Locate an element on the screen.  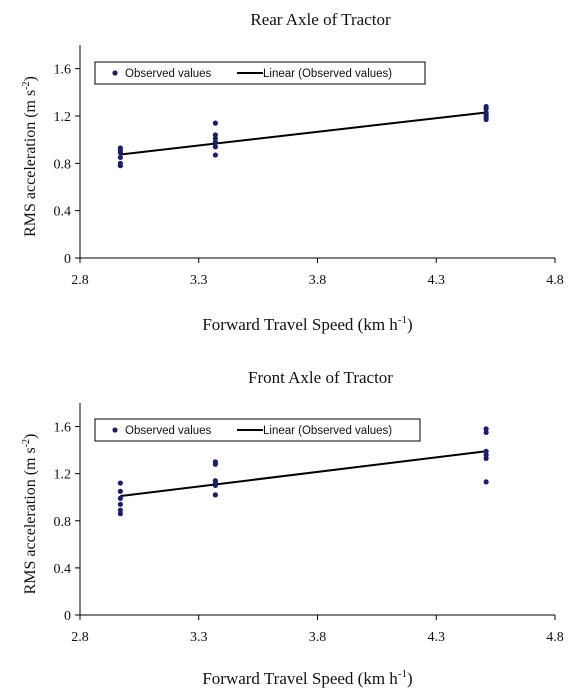
chart-title: Front Axle of Tractor is located at coordinates (320, 377).